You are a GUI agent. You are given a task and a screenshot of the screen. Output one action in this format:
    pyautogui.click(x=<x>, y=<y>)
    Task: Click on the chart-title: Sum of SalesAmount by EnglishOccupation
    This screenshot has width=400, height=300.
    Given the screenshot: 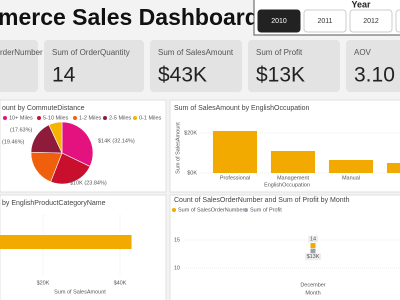 What is the action you would take?
    pyautogui.click(x=242, y=108)
    